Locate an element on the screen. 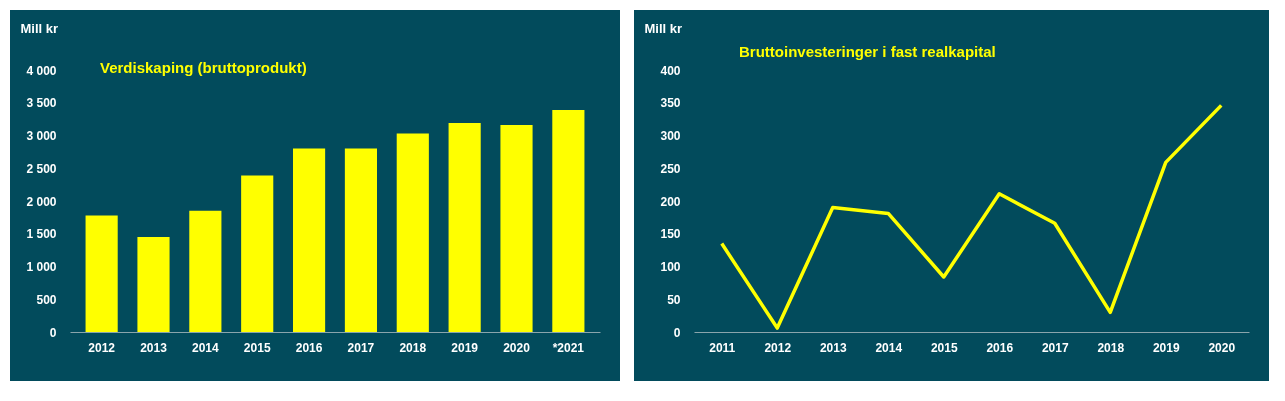  y-tick-label: 400 is located at coordinates (670, 70).